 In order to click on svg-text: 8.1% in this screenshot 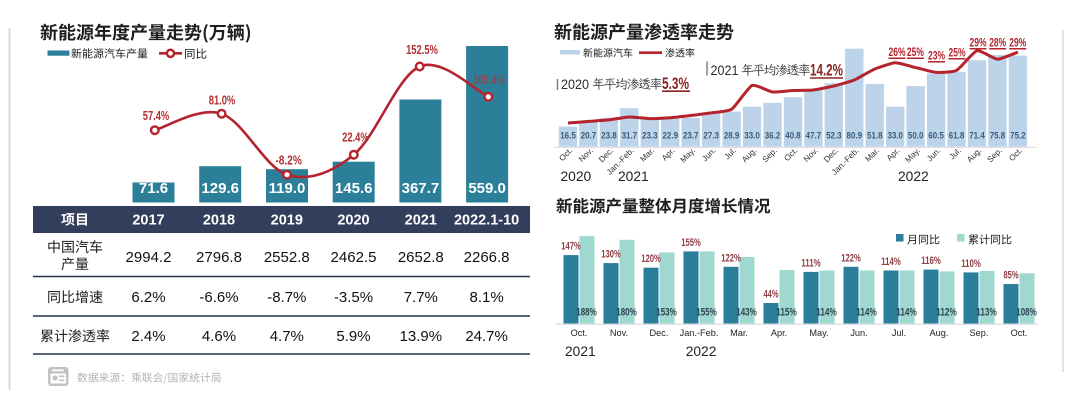, I will do `click(486, 297)`.